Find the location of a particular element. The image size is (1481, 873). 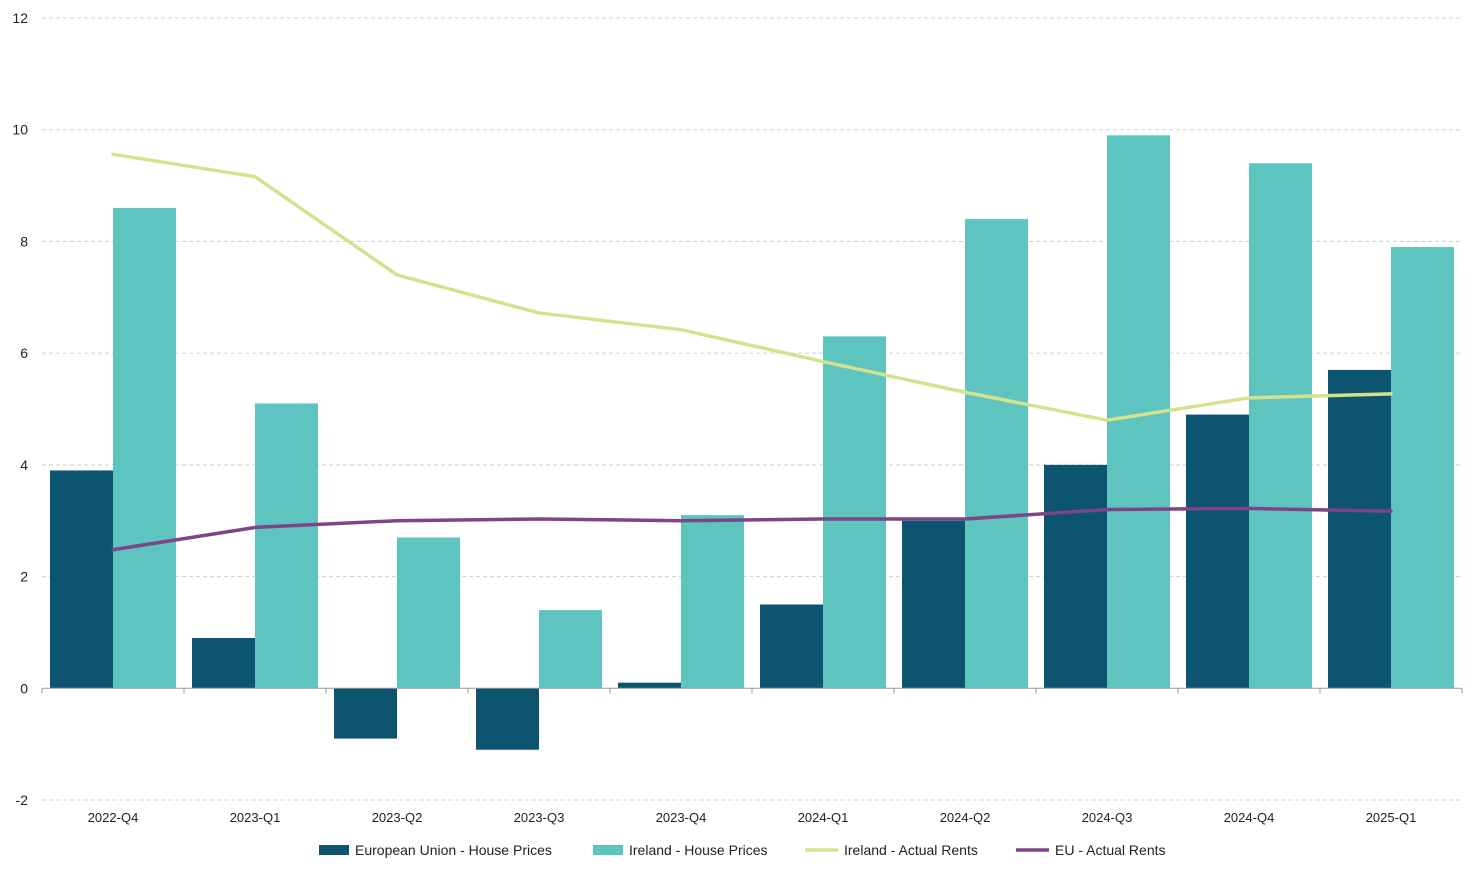

x-tick-label: 2025-Q1 is located at coordinates (1391, 817).